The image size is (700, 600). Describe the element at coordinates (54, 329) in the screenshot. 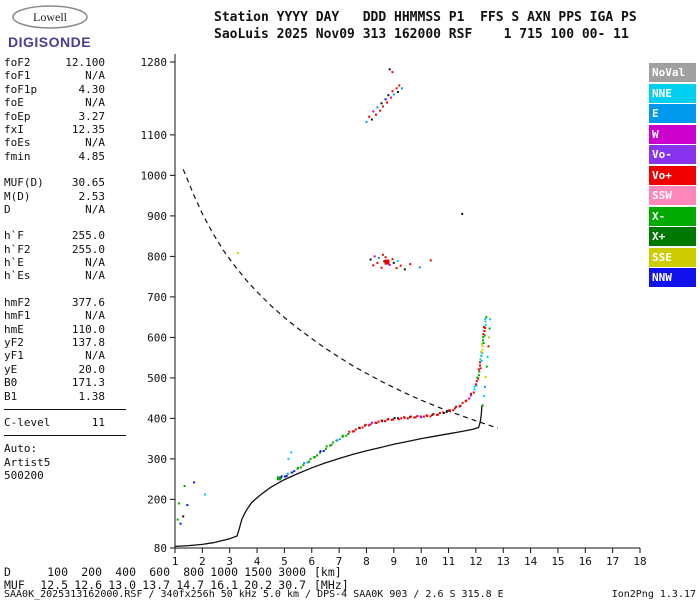

I see `parameter-row: hmE 110.0` at that location.